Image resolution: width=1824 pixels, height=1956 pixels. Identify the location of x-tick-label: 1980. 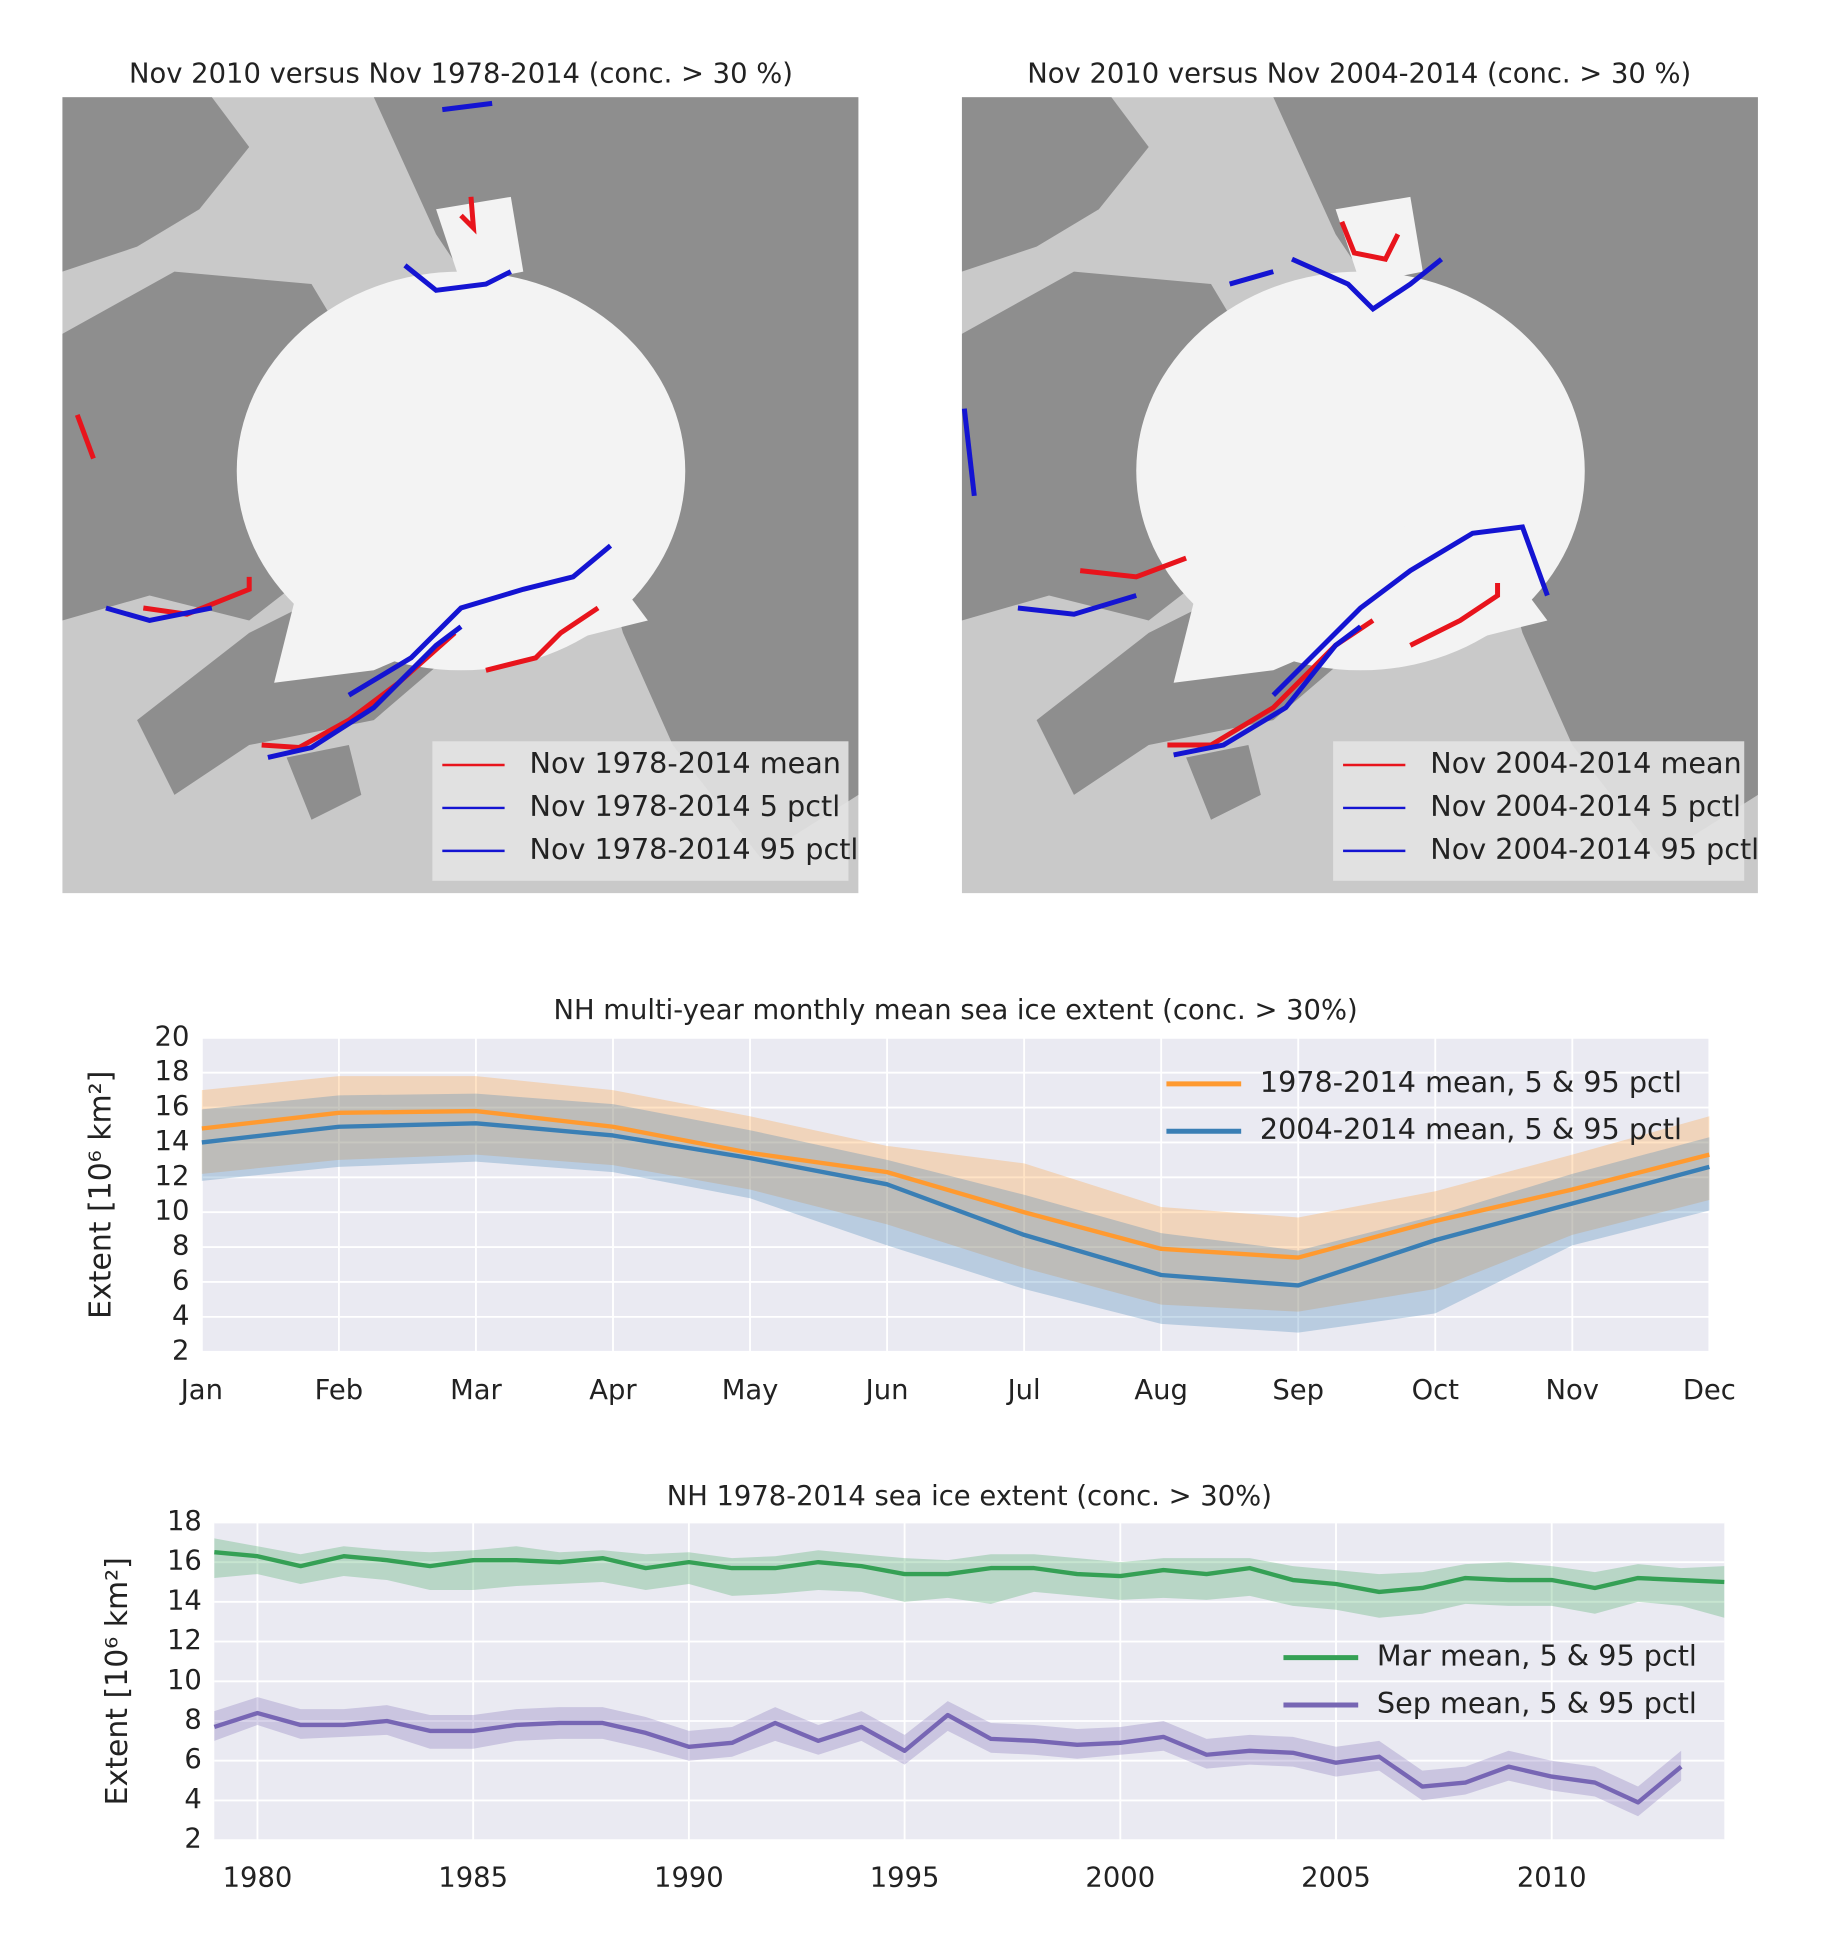
(258, 1877).